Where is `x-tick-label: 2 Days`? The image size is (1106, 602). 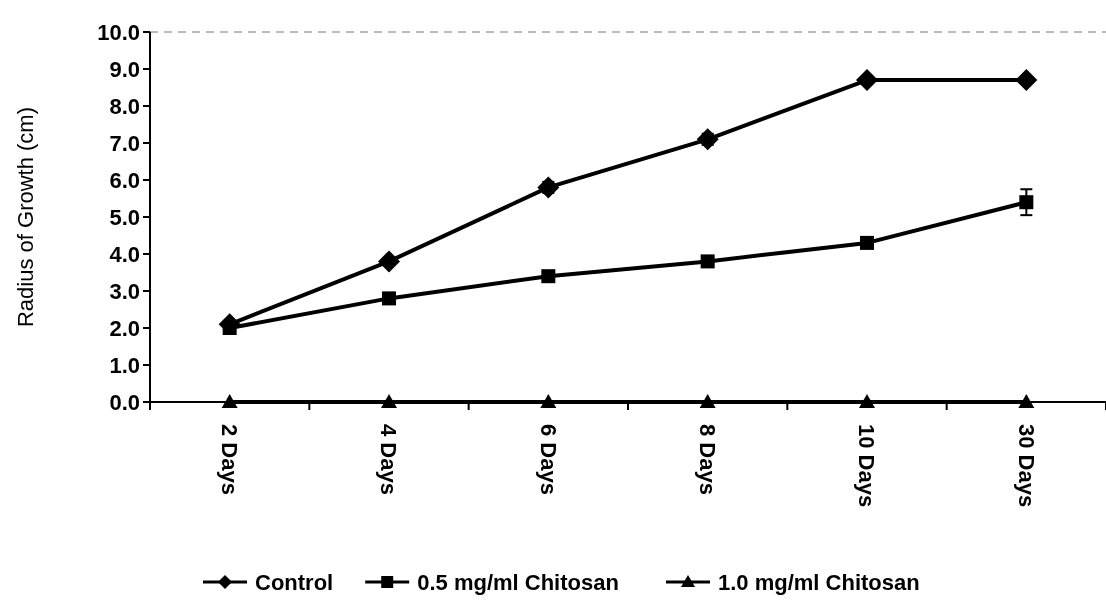
x-tick-label: 2 Days is located at coordinates (229, 459).